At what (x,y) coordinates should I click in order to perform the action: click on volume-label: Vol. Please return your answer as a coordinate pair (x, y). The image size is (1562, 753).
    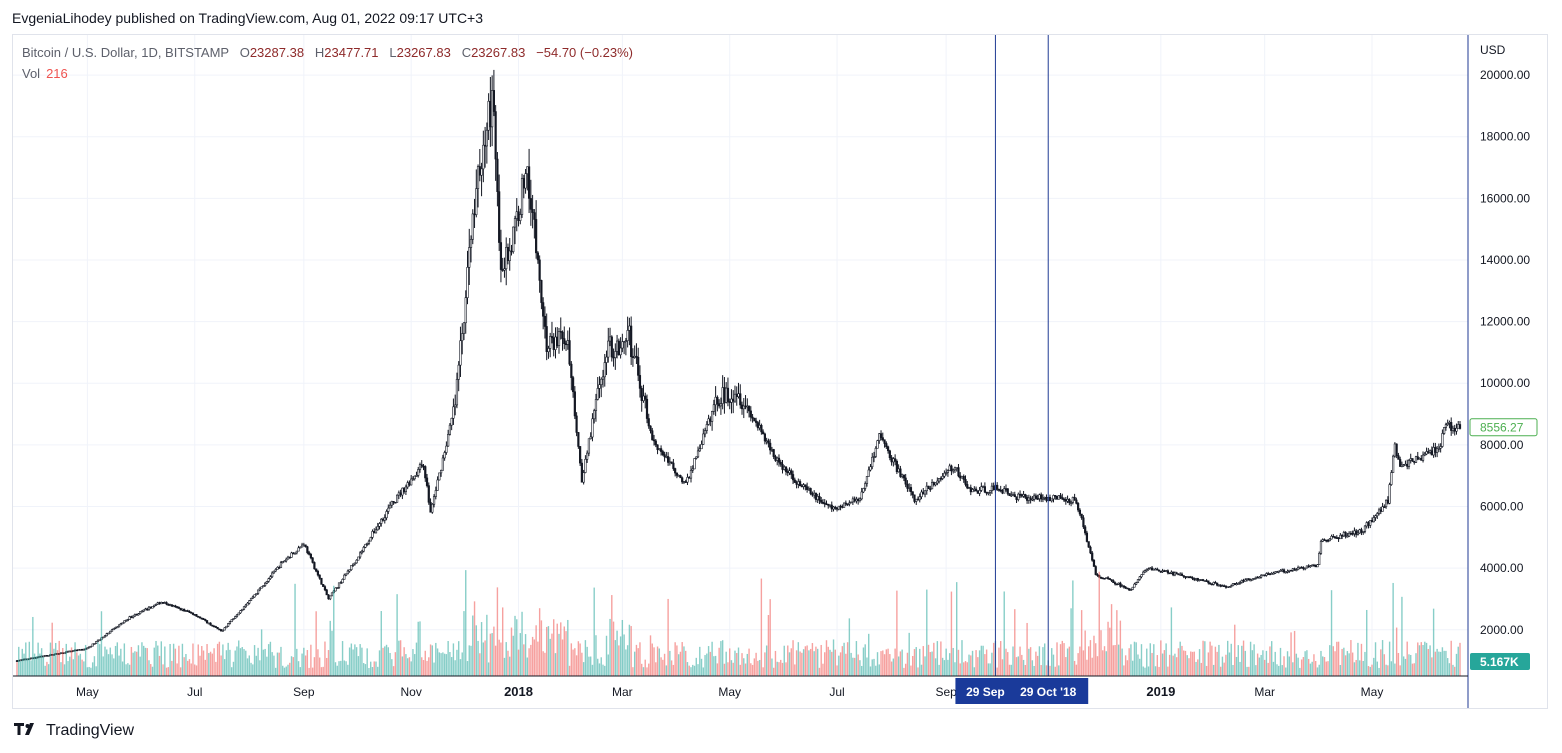
    Looking at the image, I should click on (31, 73).